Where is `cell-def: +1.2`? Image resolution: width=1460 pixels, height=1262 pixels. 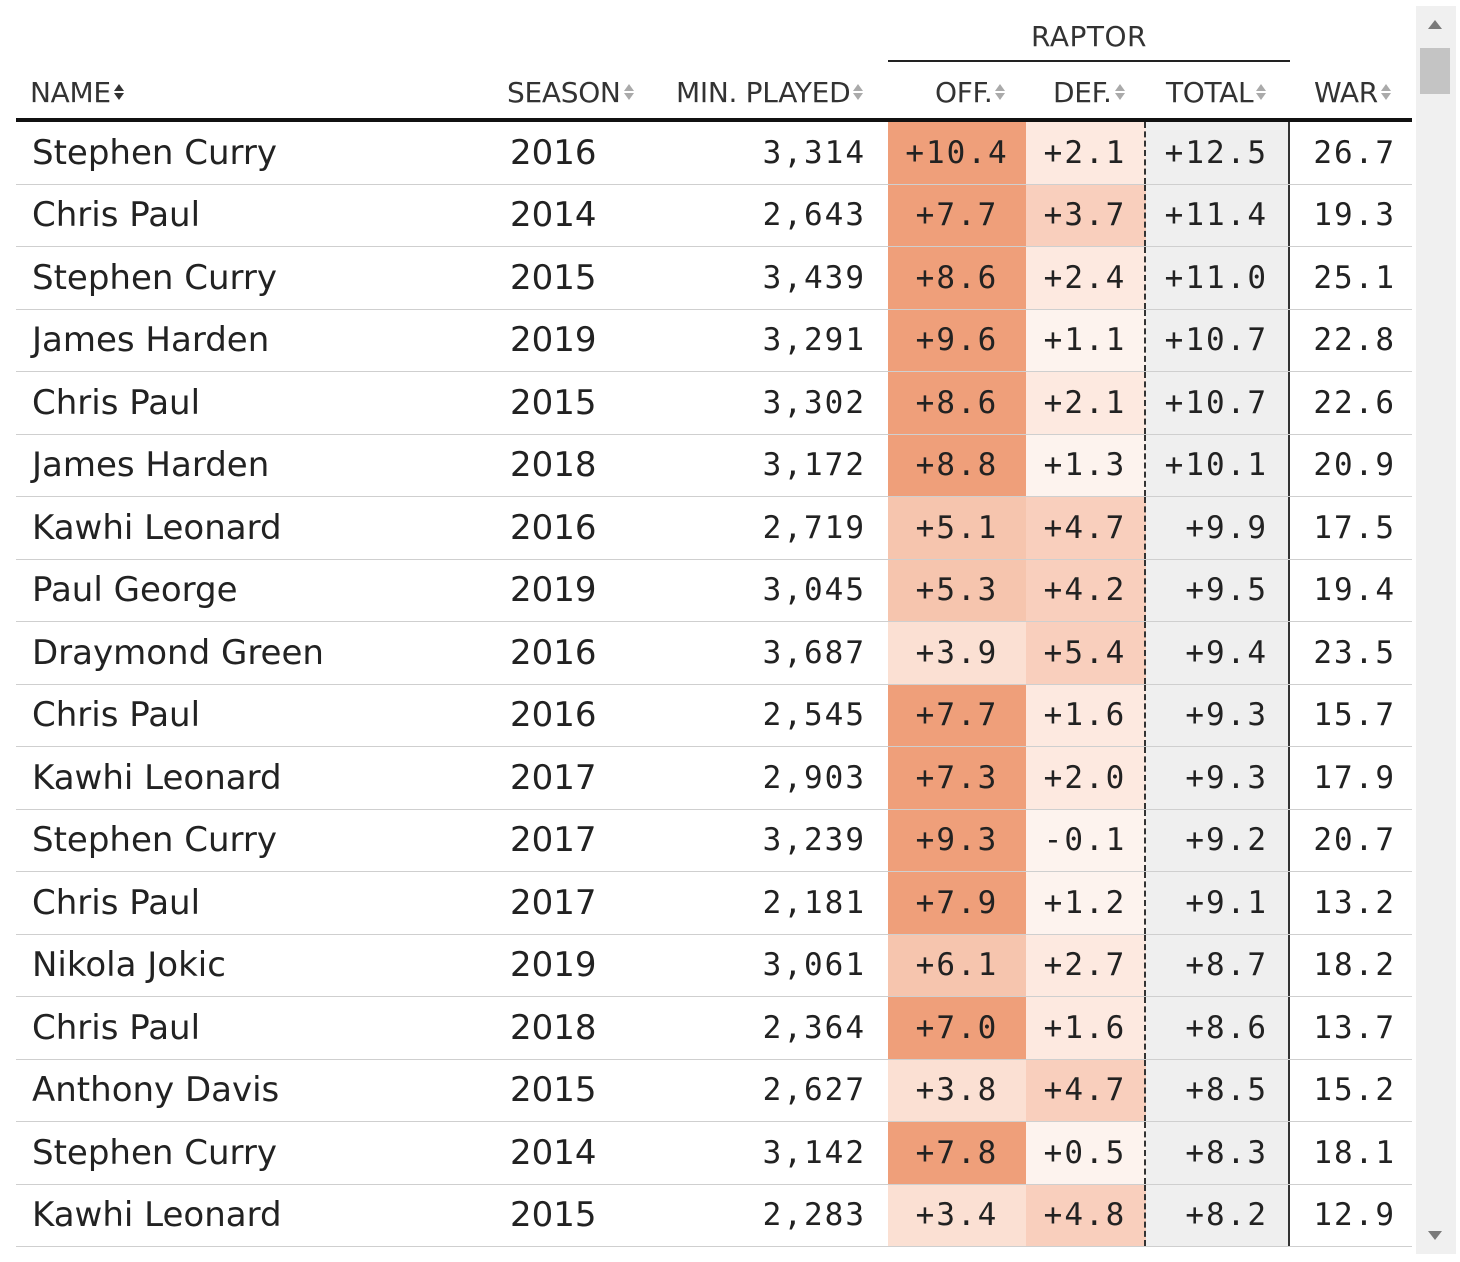
cell-def: +1.2 is located at coordinates (1086, 903).